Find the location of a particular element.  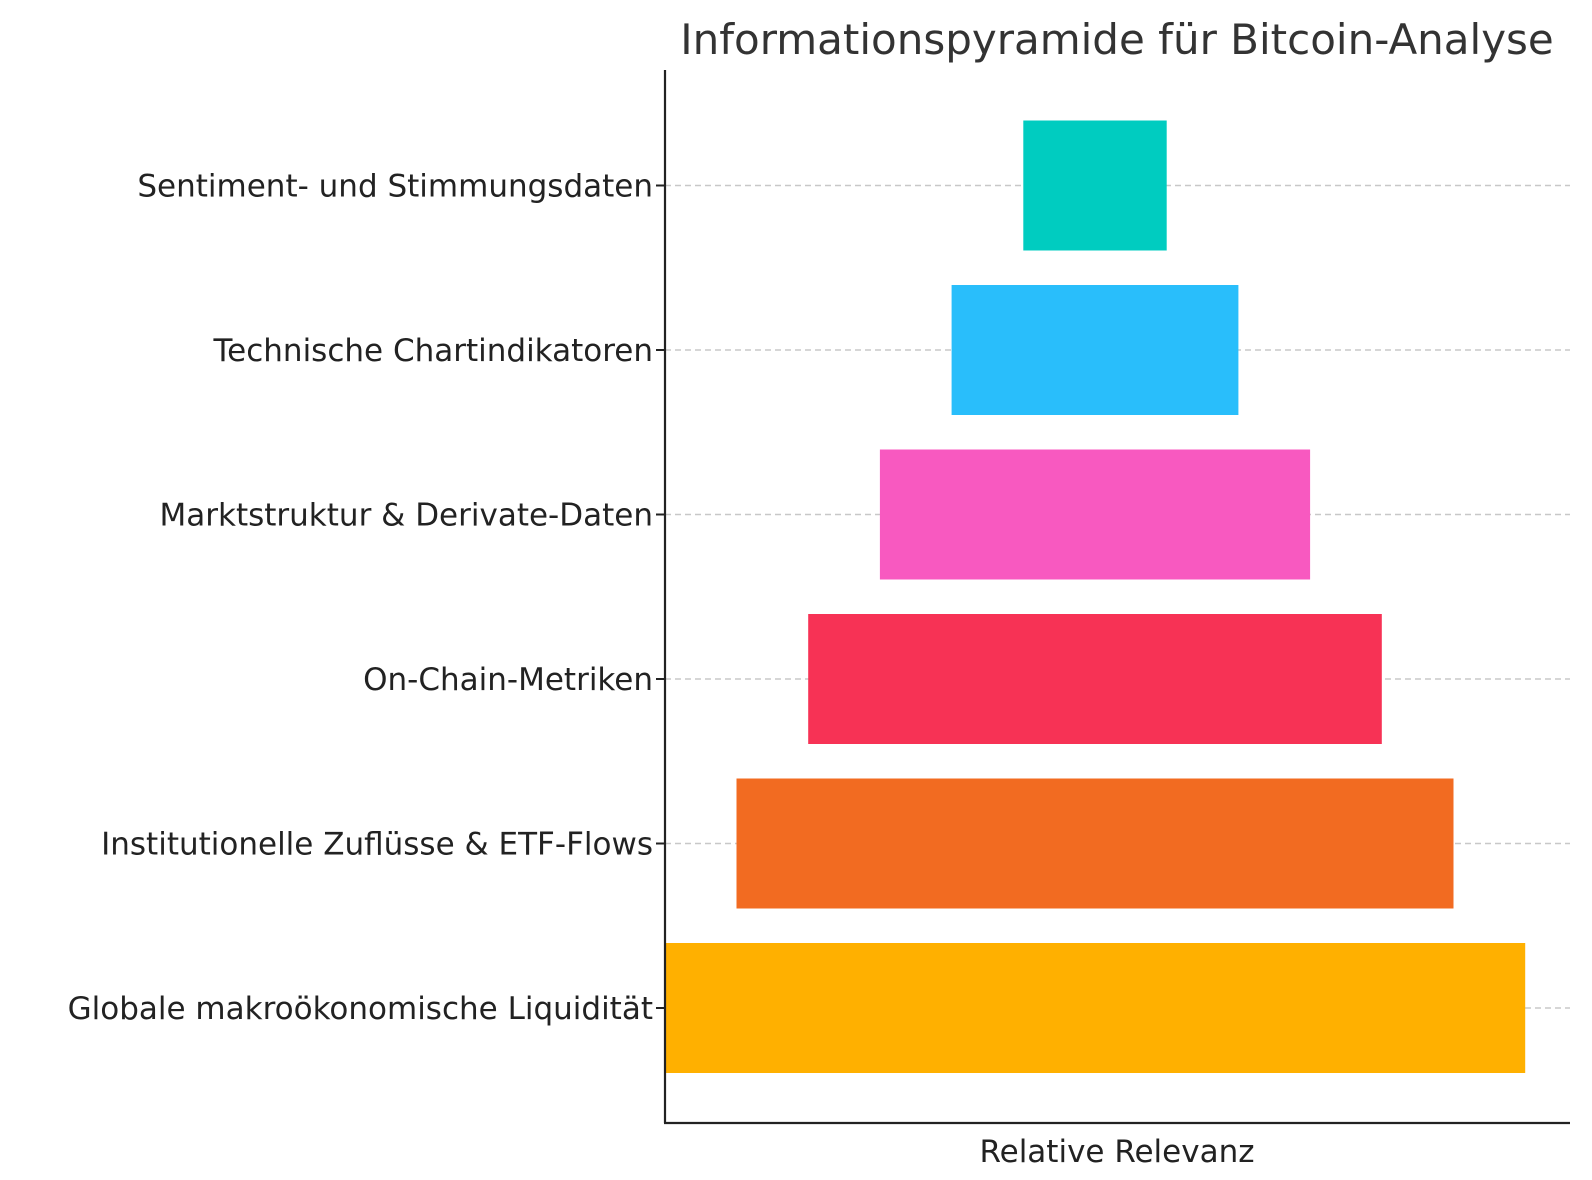

y-tick-label: Institutionelle Zuflüsse & ETF-Flows is located at coordinates (377, 845).